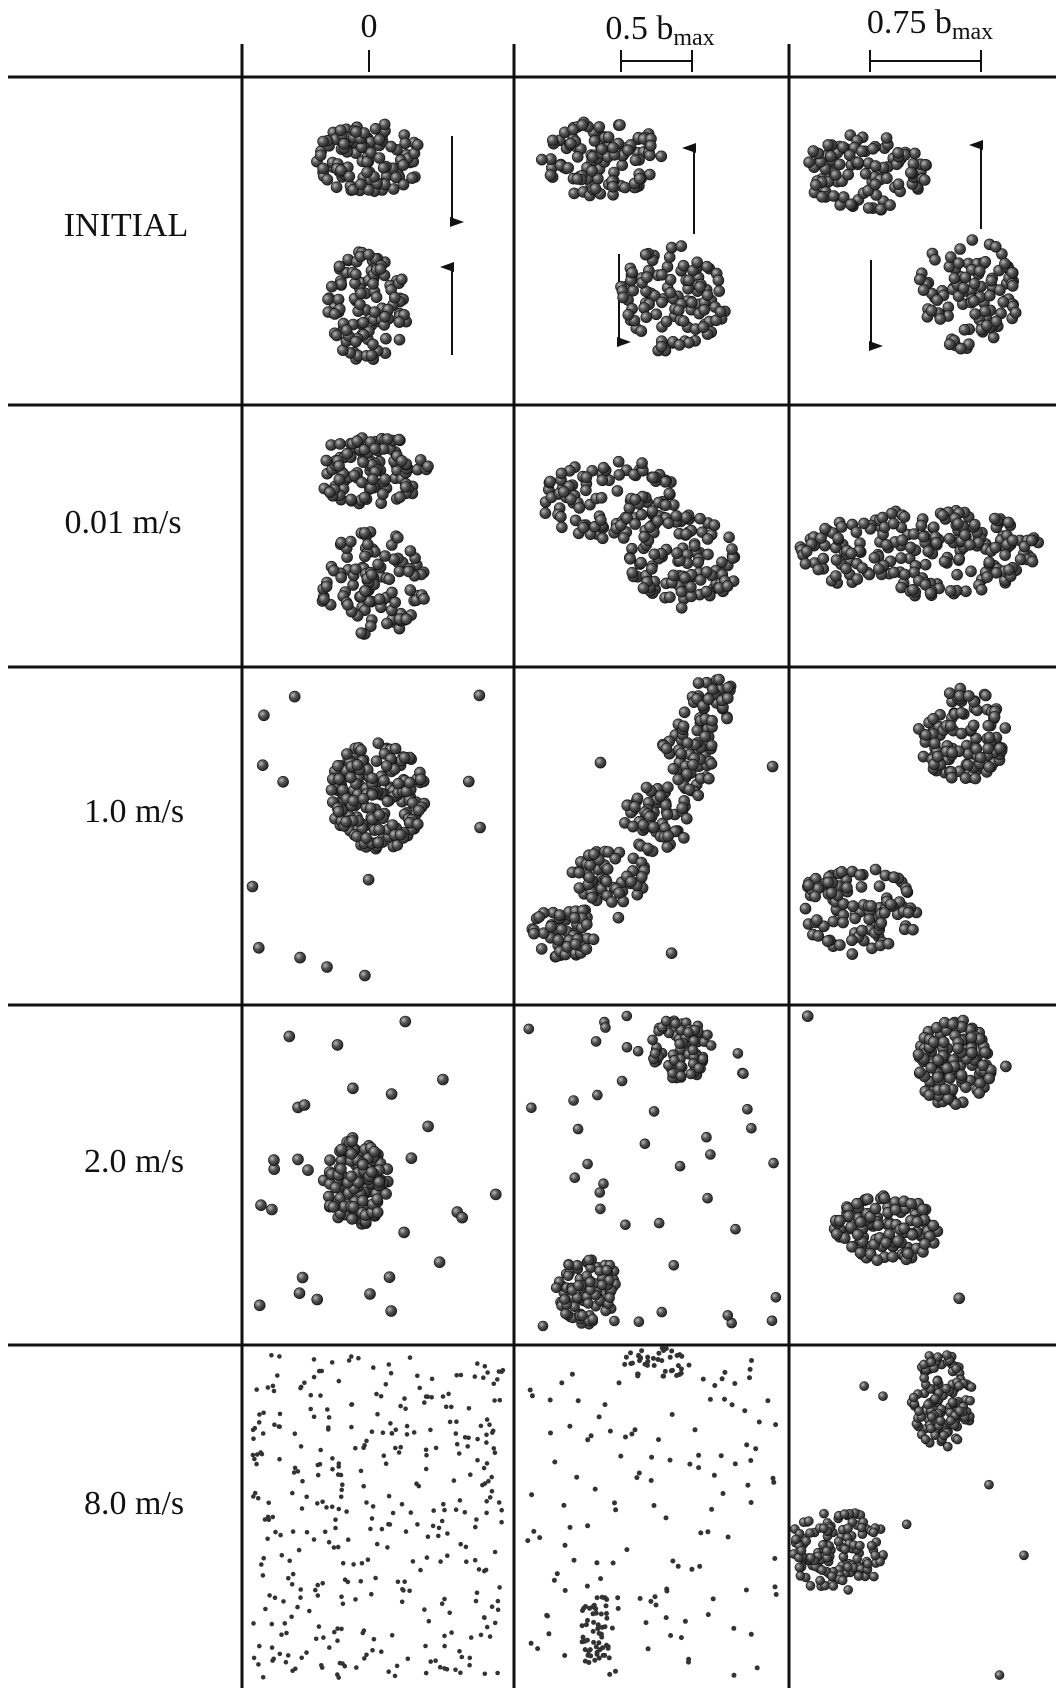  Describe the element at coordinates (134, 1161) in the screenshot. I see `row-label: 2.0 m/s` at that location.